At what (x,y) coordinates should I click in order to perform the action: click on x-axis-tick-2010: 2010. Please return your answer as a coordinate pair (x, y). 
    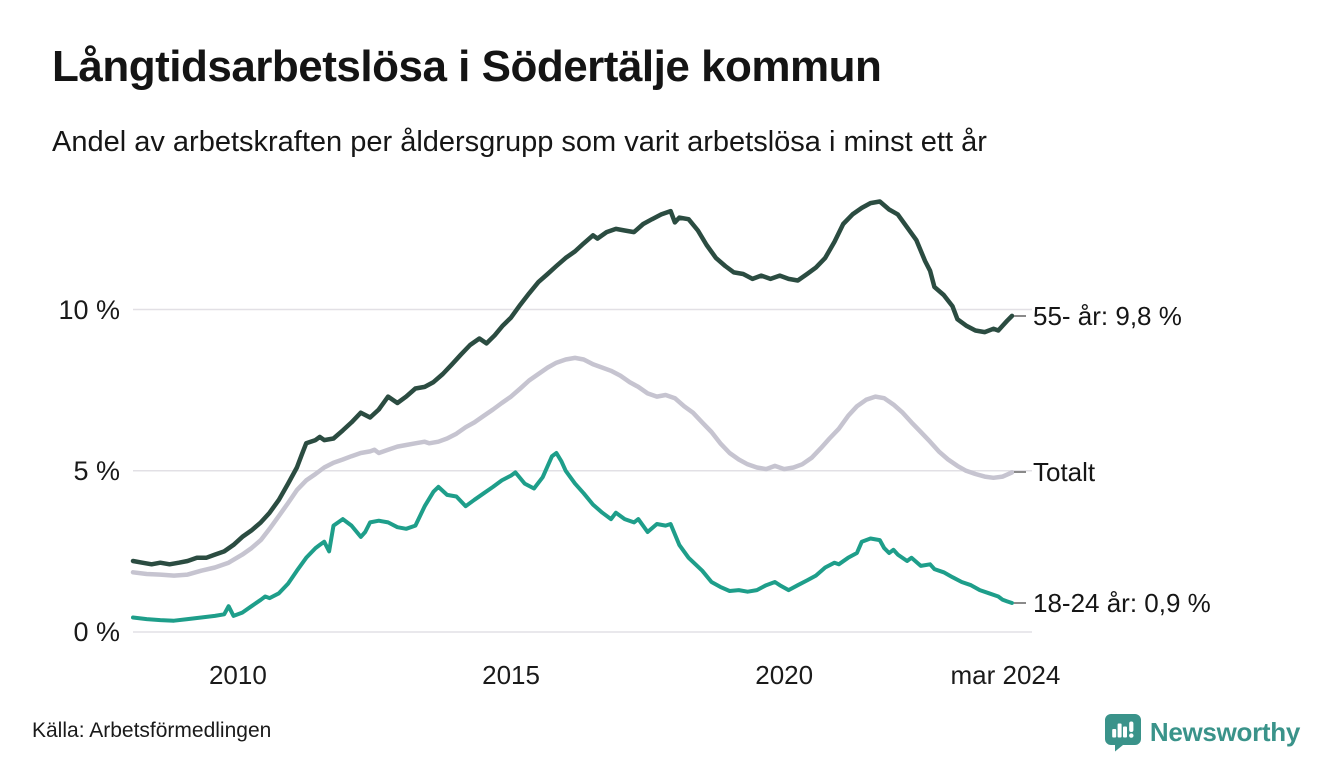
    Looking at the image, I should click on (237, 675).